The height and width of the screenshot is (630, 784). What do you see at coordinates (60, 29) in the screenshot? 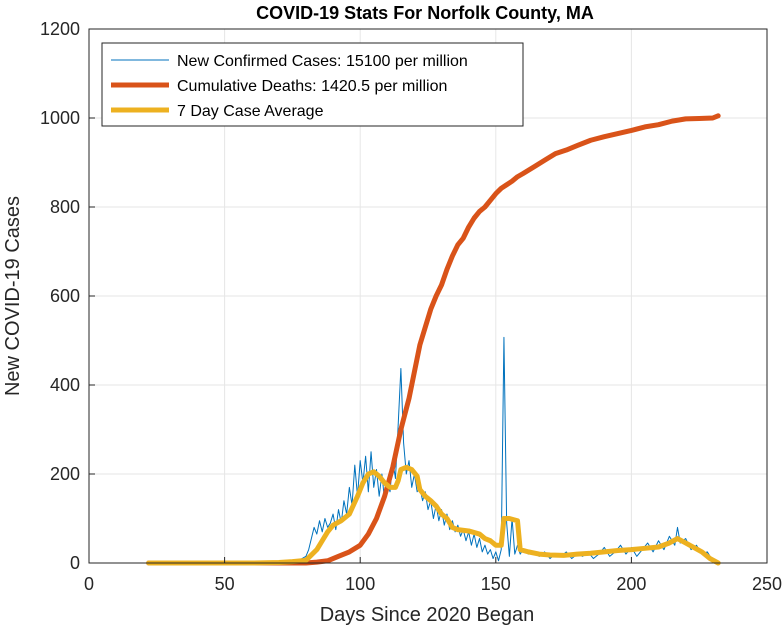
I see `y-tick-label: 1200` at bounding box center [60, 29].